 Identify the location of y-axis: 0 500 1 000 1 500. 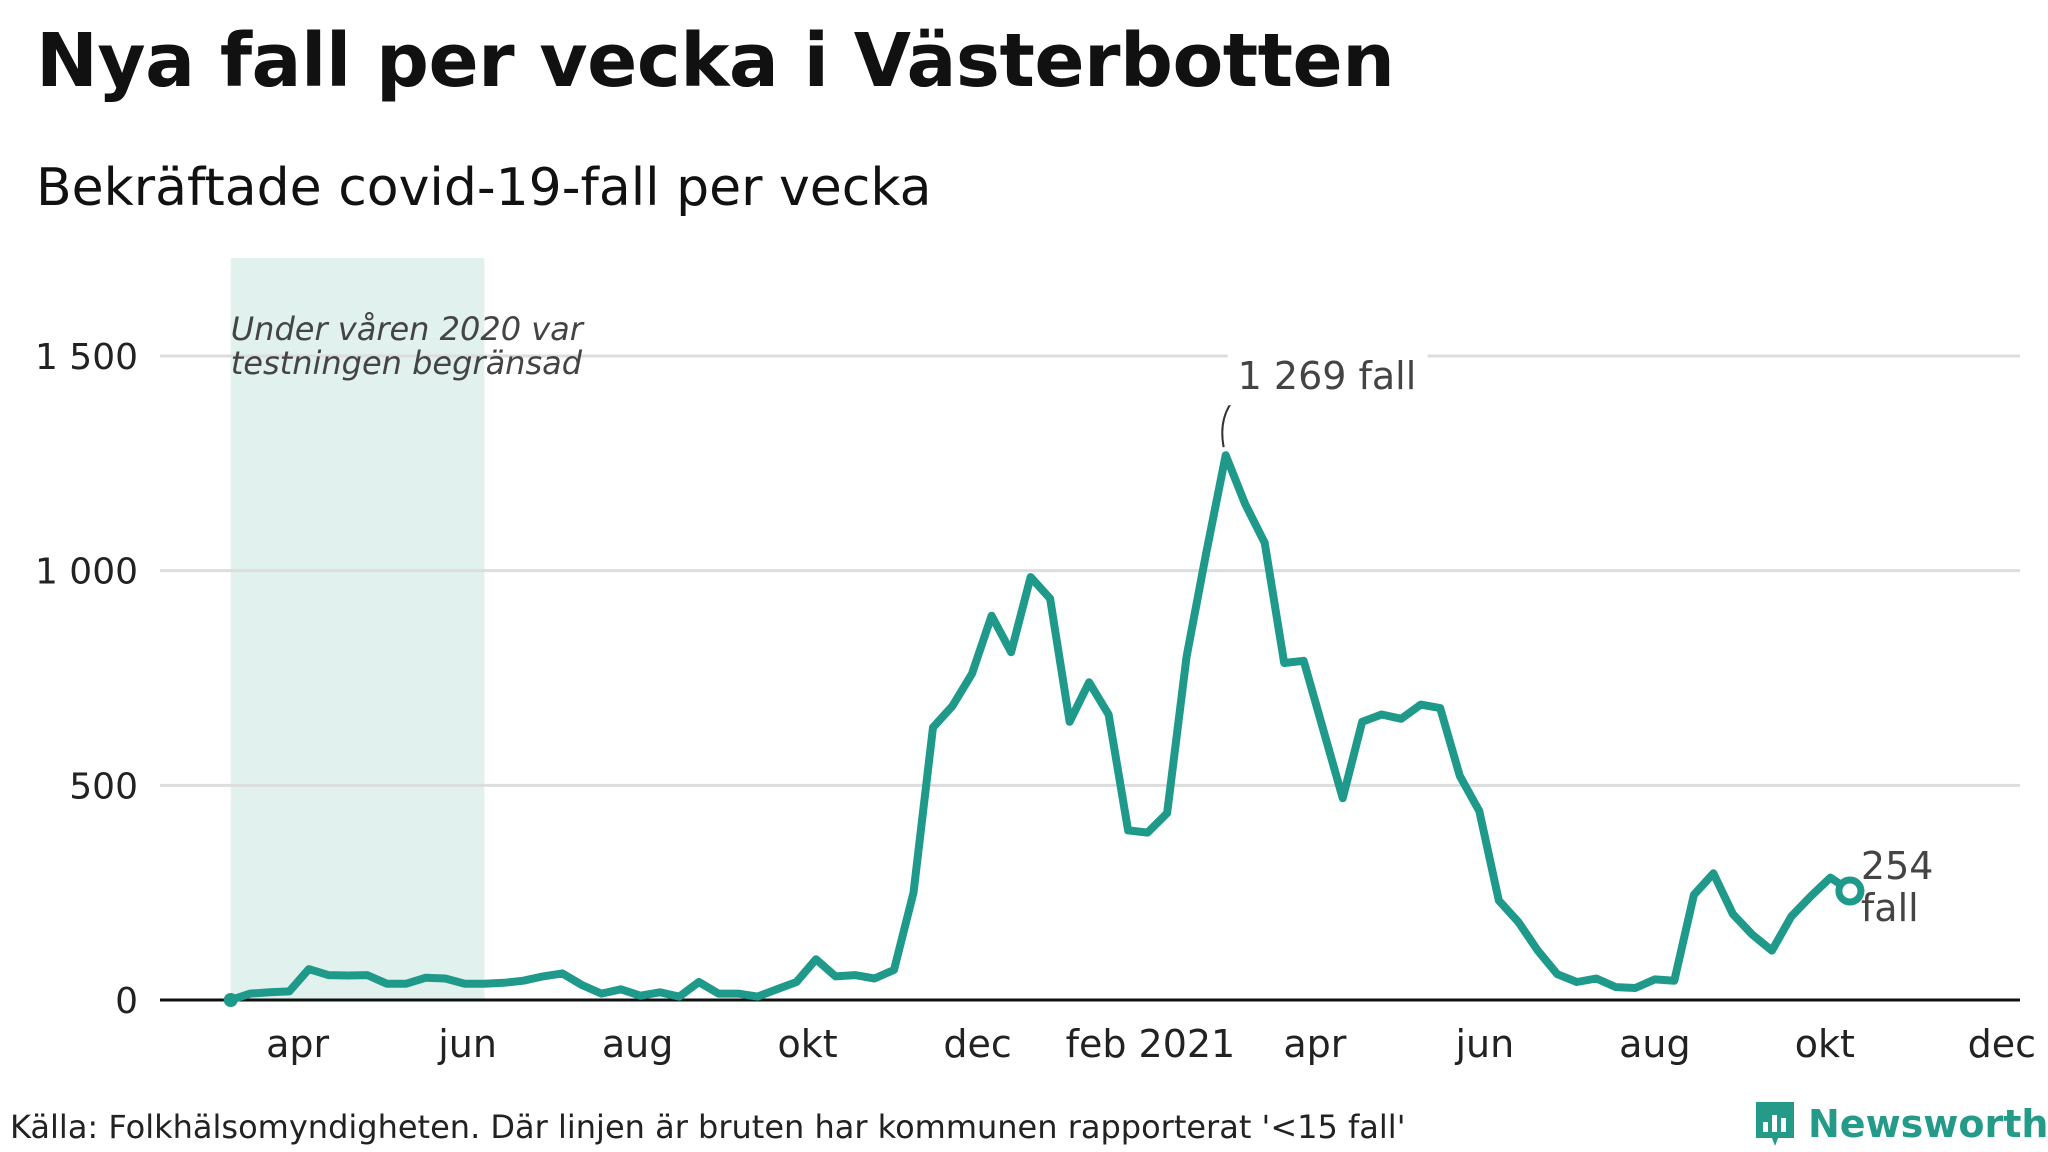
(86, 679).